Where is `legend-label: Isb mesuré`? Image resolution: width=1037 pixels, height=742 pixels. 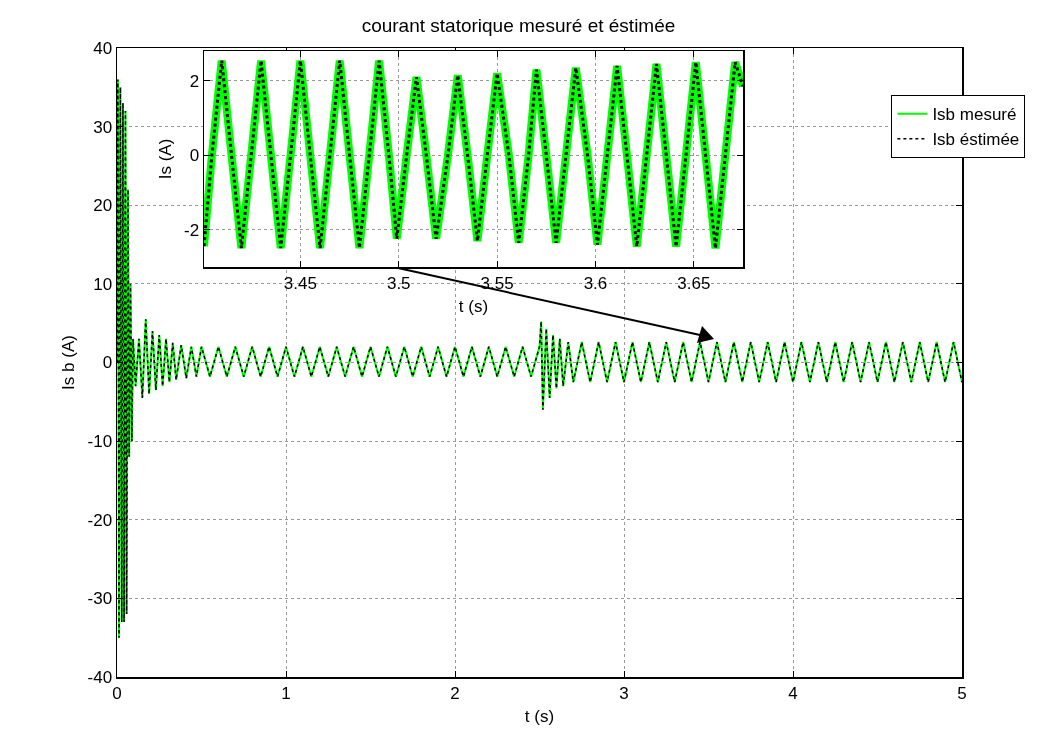
legend-label: Isb mesuré is located at coordinates (974, 115).